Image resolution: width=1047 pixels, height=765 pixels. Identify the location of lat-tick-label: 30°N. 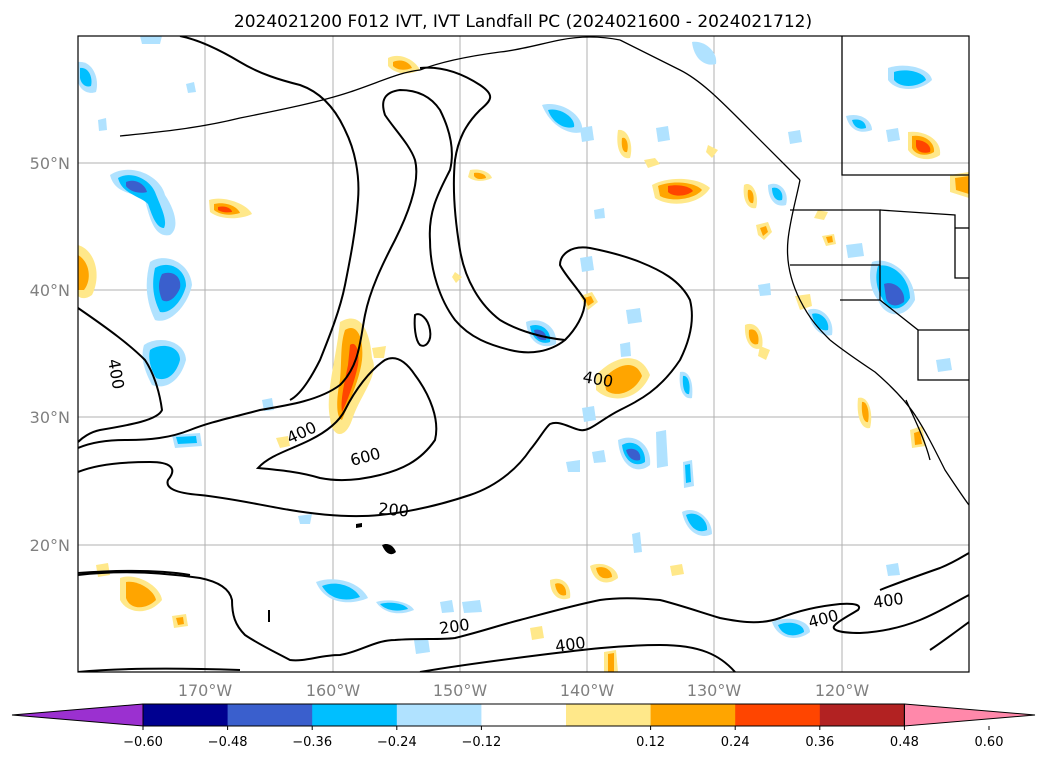
(50, 417).